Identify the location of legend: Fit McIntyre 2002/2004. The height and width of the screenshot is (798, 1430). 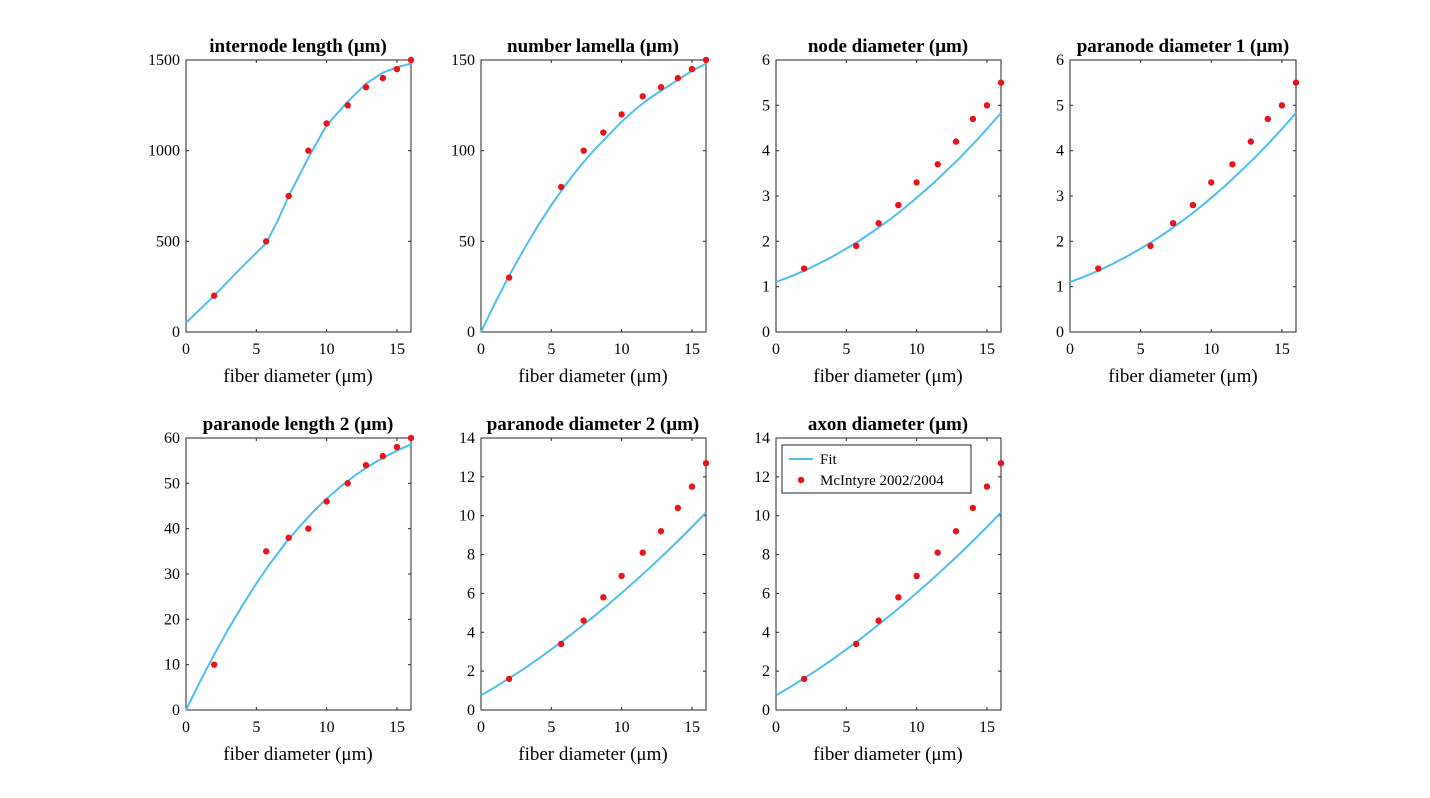
(876, 469).